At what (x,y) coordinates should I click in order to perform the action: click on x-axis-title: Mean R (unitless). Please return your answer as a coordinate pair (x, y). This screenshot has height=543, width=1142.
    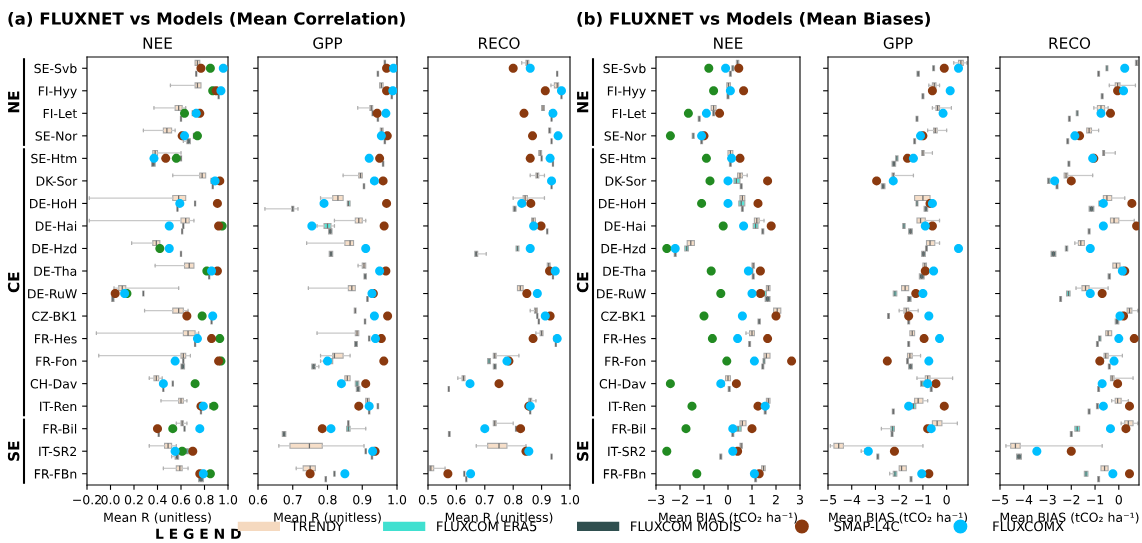
    Looking at the image, I should click on (157, 518).